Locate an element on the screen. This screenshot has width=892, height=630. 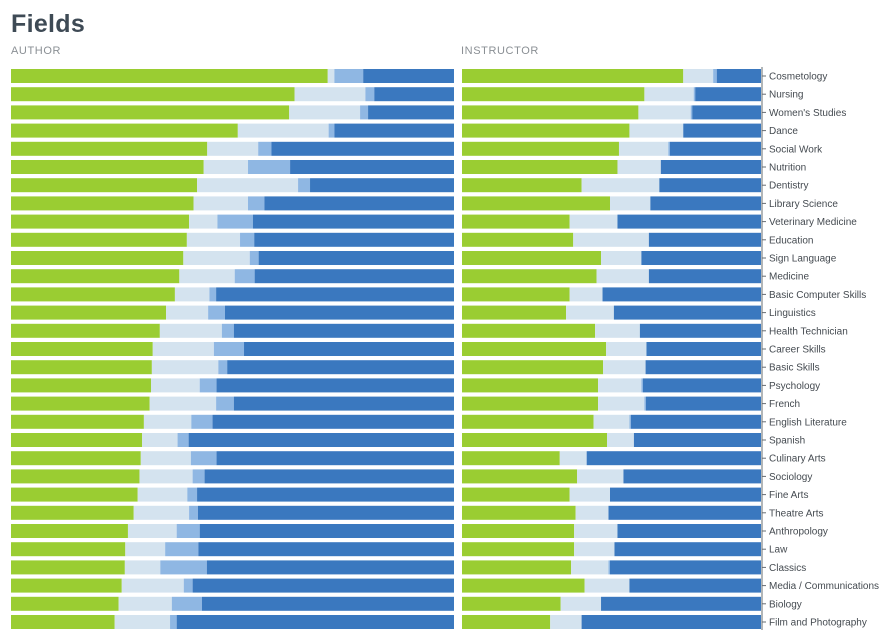
instructor-panel-label: INSTRUCTOR is located at coordinates (500, 51).